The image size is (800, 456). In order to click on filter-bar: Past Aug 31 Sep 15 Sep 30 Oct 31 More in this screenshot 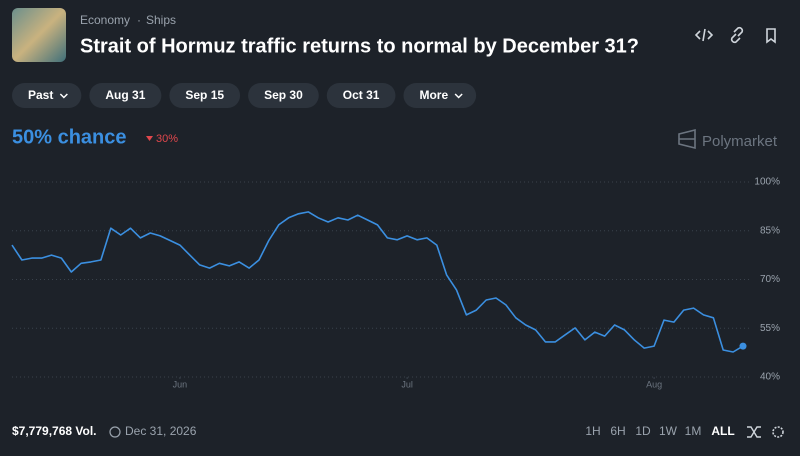, I will do `click(244, 95)`.